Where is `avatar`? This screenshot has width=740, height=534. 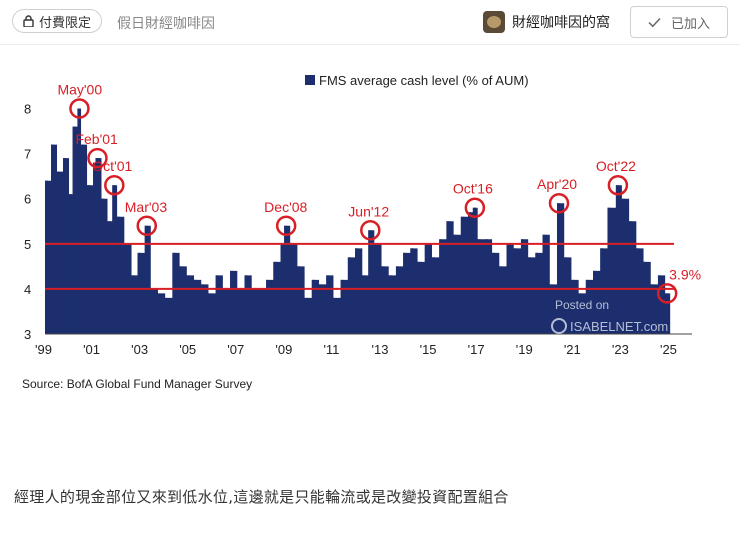 avatar is located at coordinates (494, 22).